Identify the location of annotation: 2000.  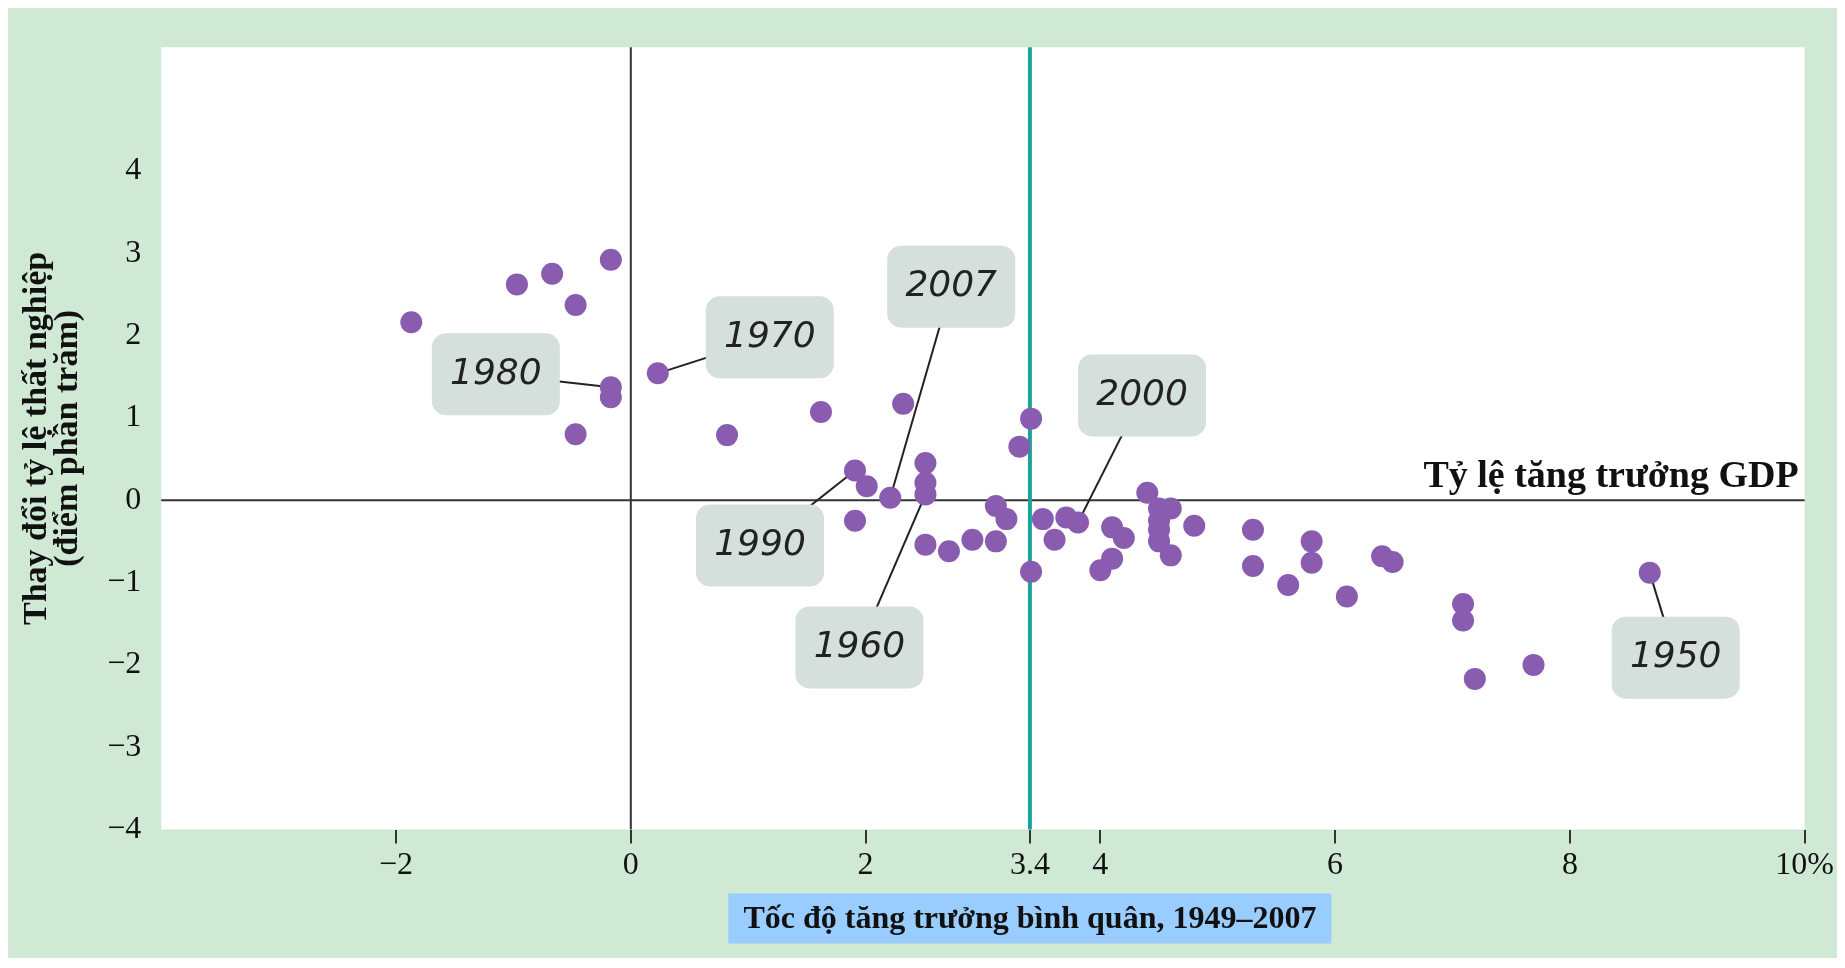
(1142, 392).